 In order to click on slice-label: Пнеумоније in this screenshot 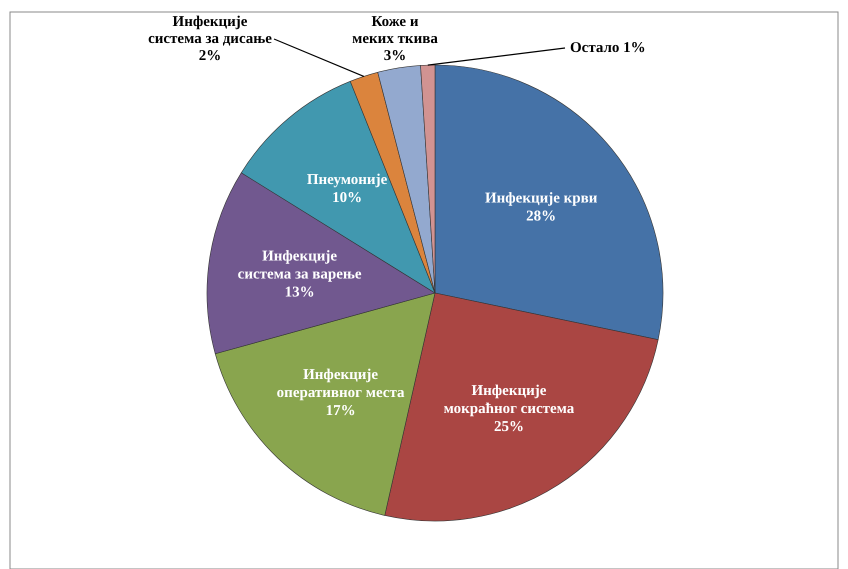, I will do `click(347, 180)`.